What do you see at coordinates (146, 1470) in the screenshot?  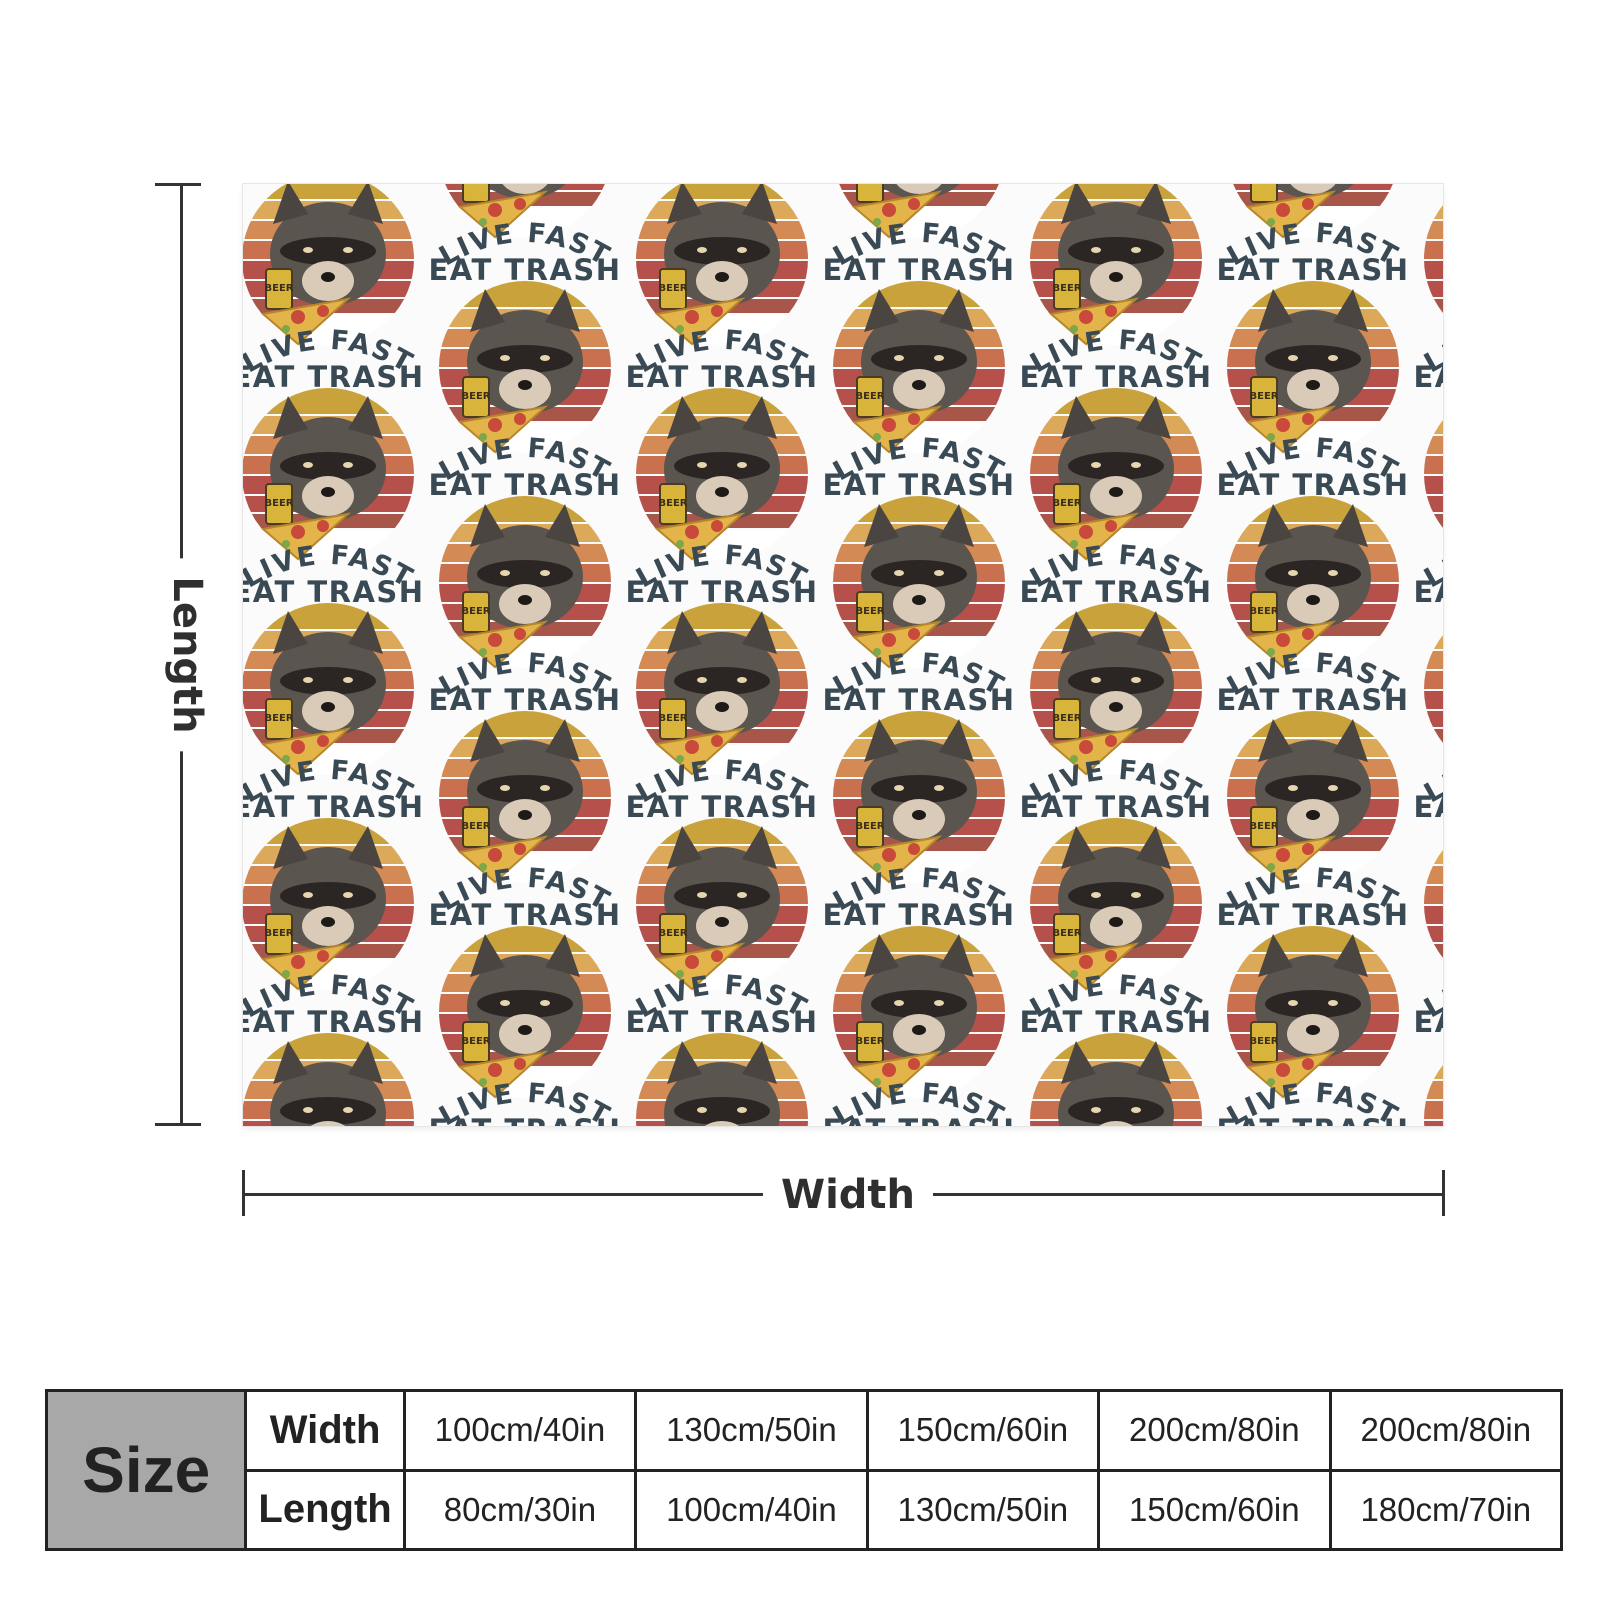 I see `size-header: Size` at bounding box center [146, 1470].